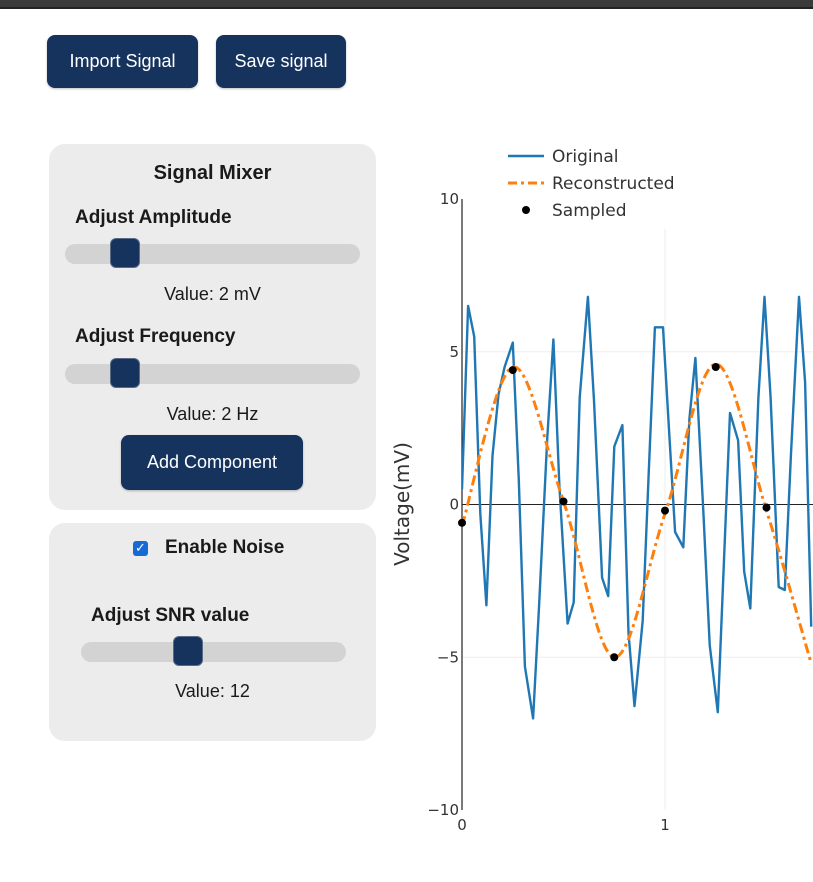 This screenshot has width=813, height=882. I want to click on y-tick-label: 5, so click(454, 352).